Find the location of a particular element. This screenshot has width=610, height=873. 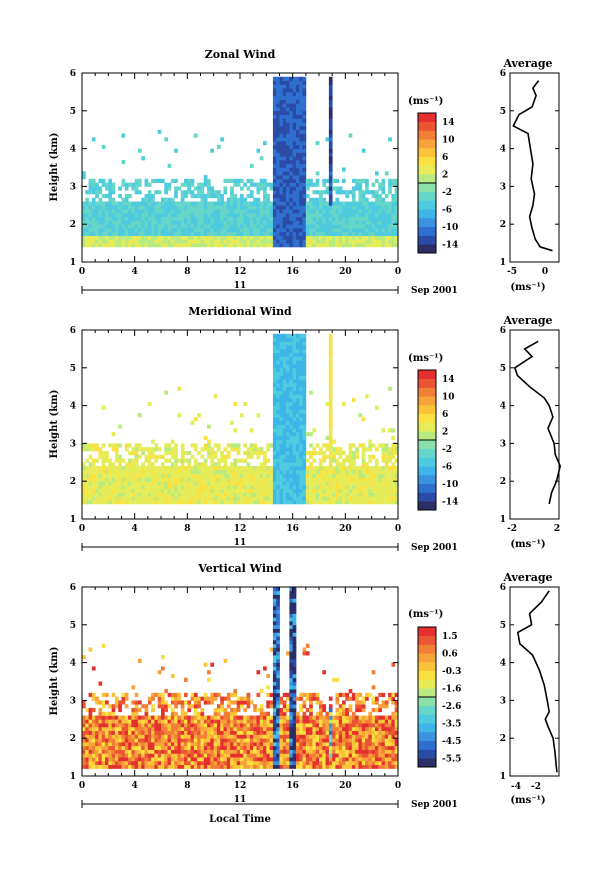

colorbar-tick-label: -2 is located at coordinates (447, 193).